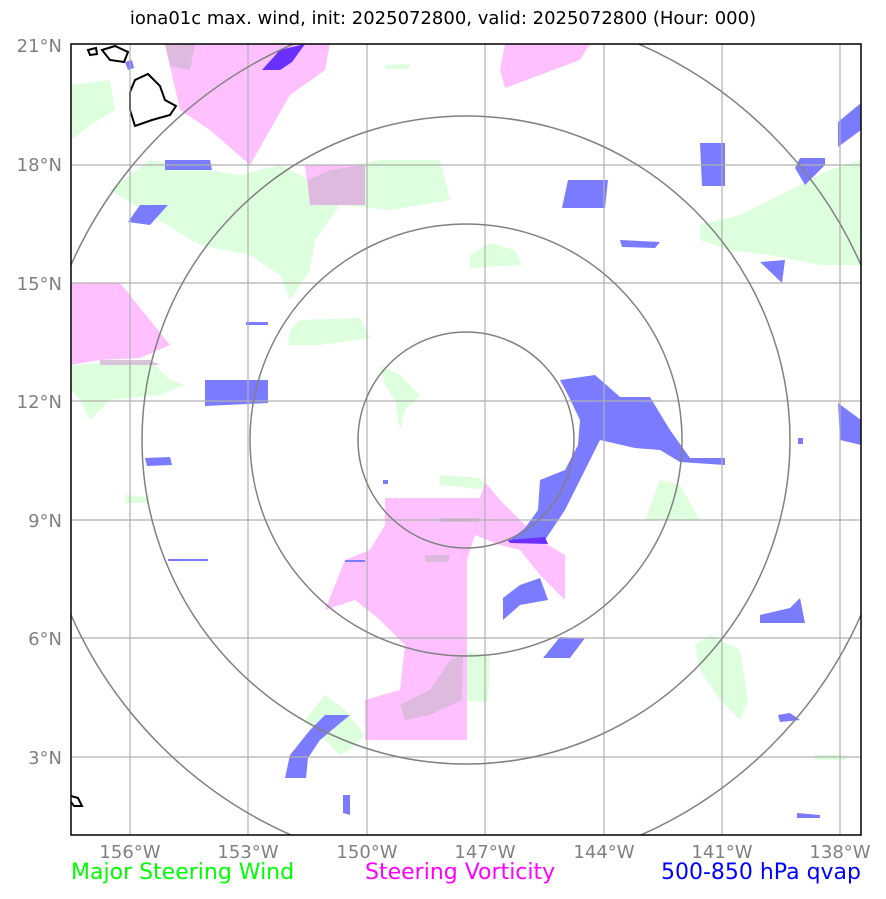 This screenshot has width=886, height=899. What do you see at coordinates (183, 872) in the screenshot?
I see `legend-wind: Major Steering Wind` at bounding box center [183, 872].